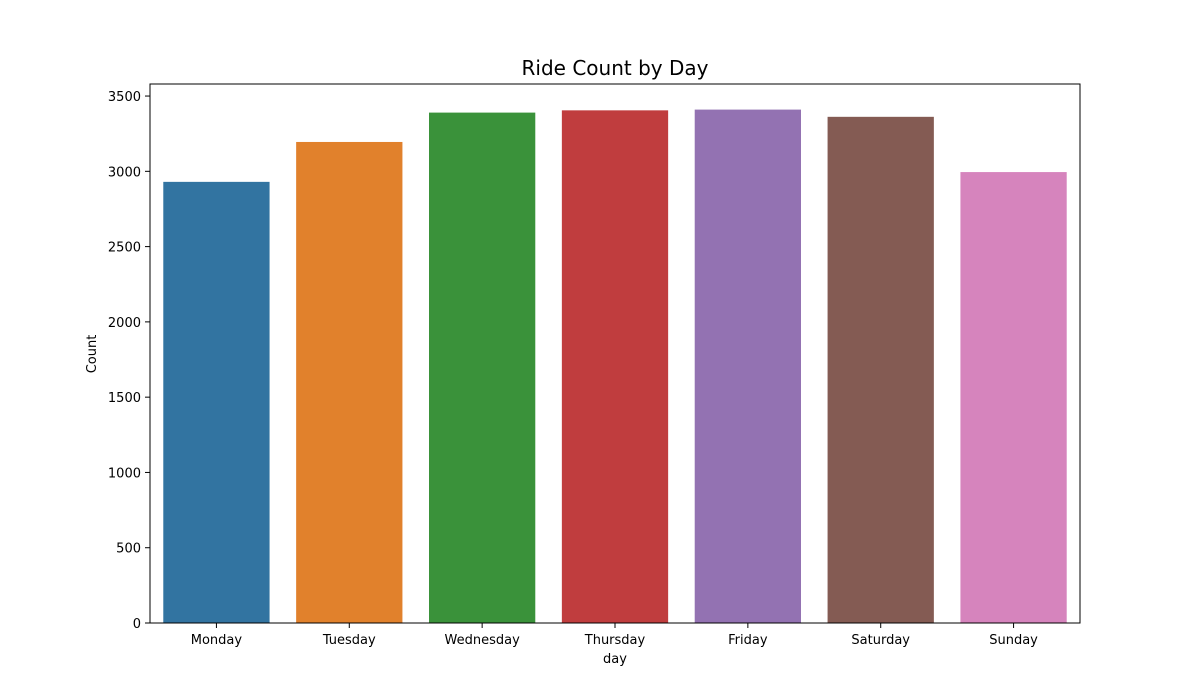  Describe the element at coordinates (124, 172) in the screenshot. I see `y-tick-label: 3000` at that location.